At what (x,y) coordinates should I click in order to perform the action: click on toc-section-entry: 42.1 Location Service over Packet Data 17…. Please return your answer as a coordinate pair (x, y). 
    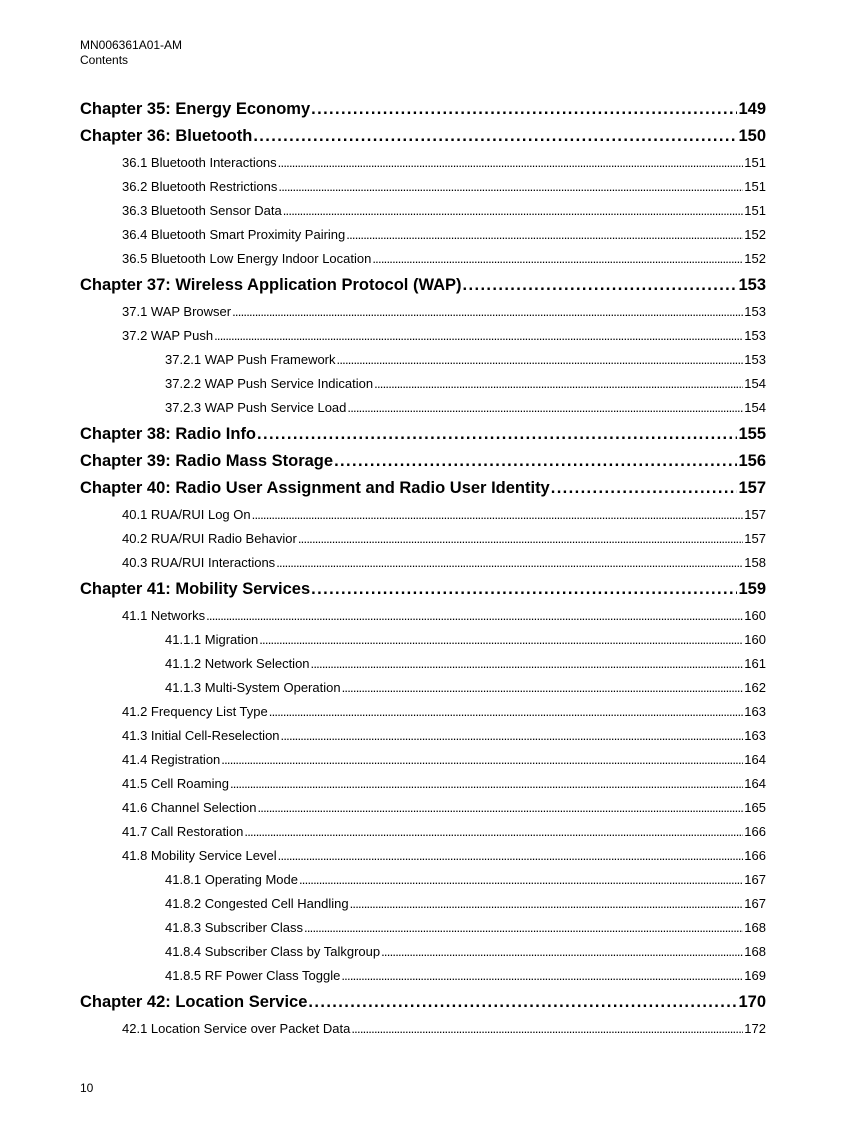
    Looking at the image, I should click on (423, 1029).